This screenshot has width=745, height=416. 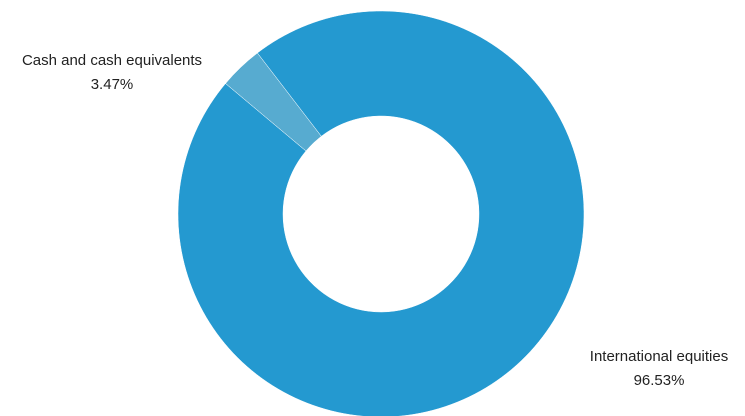 I want to click on label-intl-name: International equities, so click(x=659, y=356).